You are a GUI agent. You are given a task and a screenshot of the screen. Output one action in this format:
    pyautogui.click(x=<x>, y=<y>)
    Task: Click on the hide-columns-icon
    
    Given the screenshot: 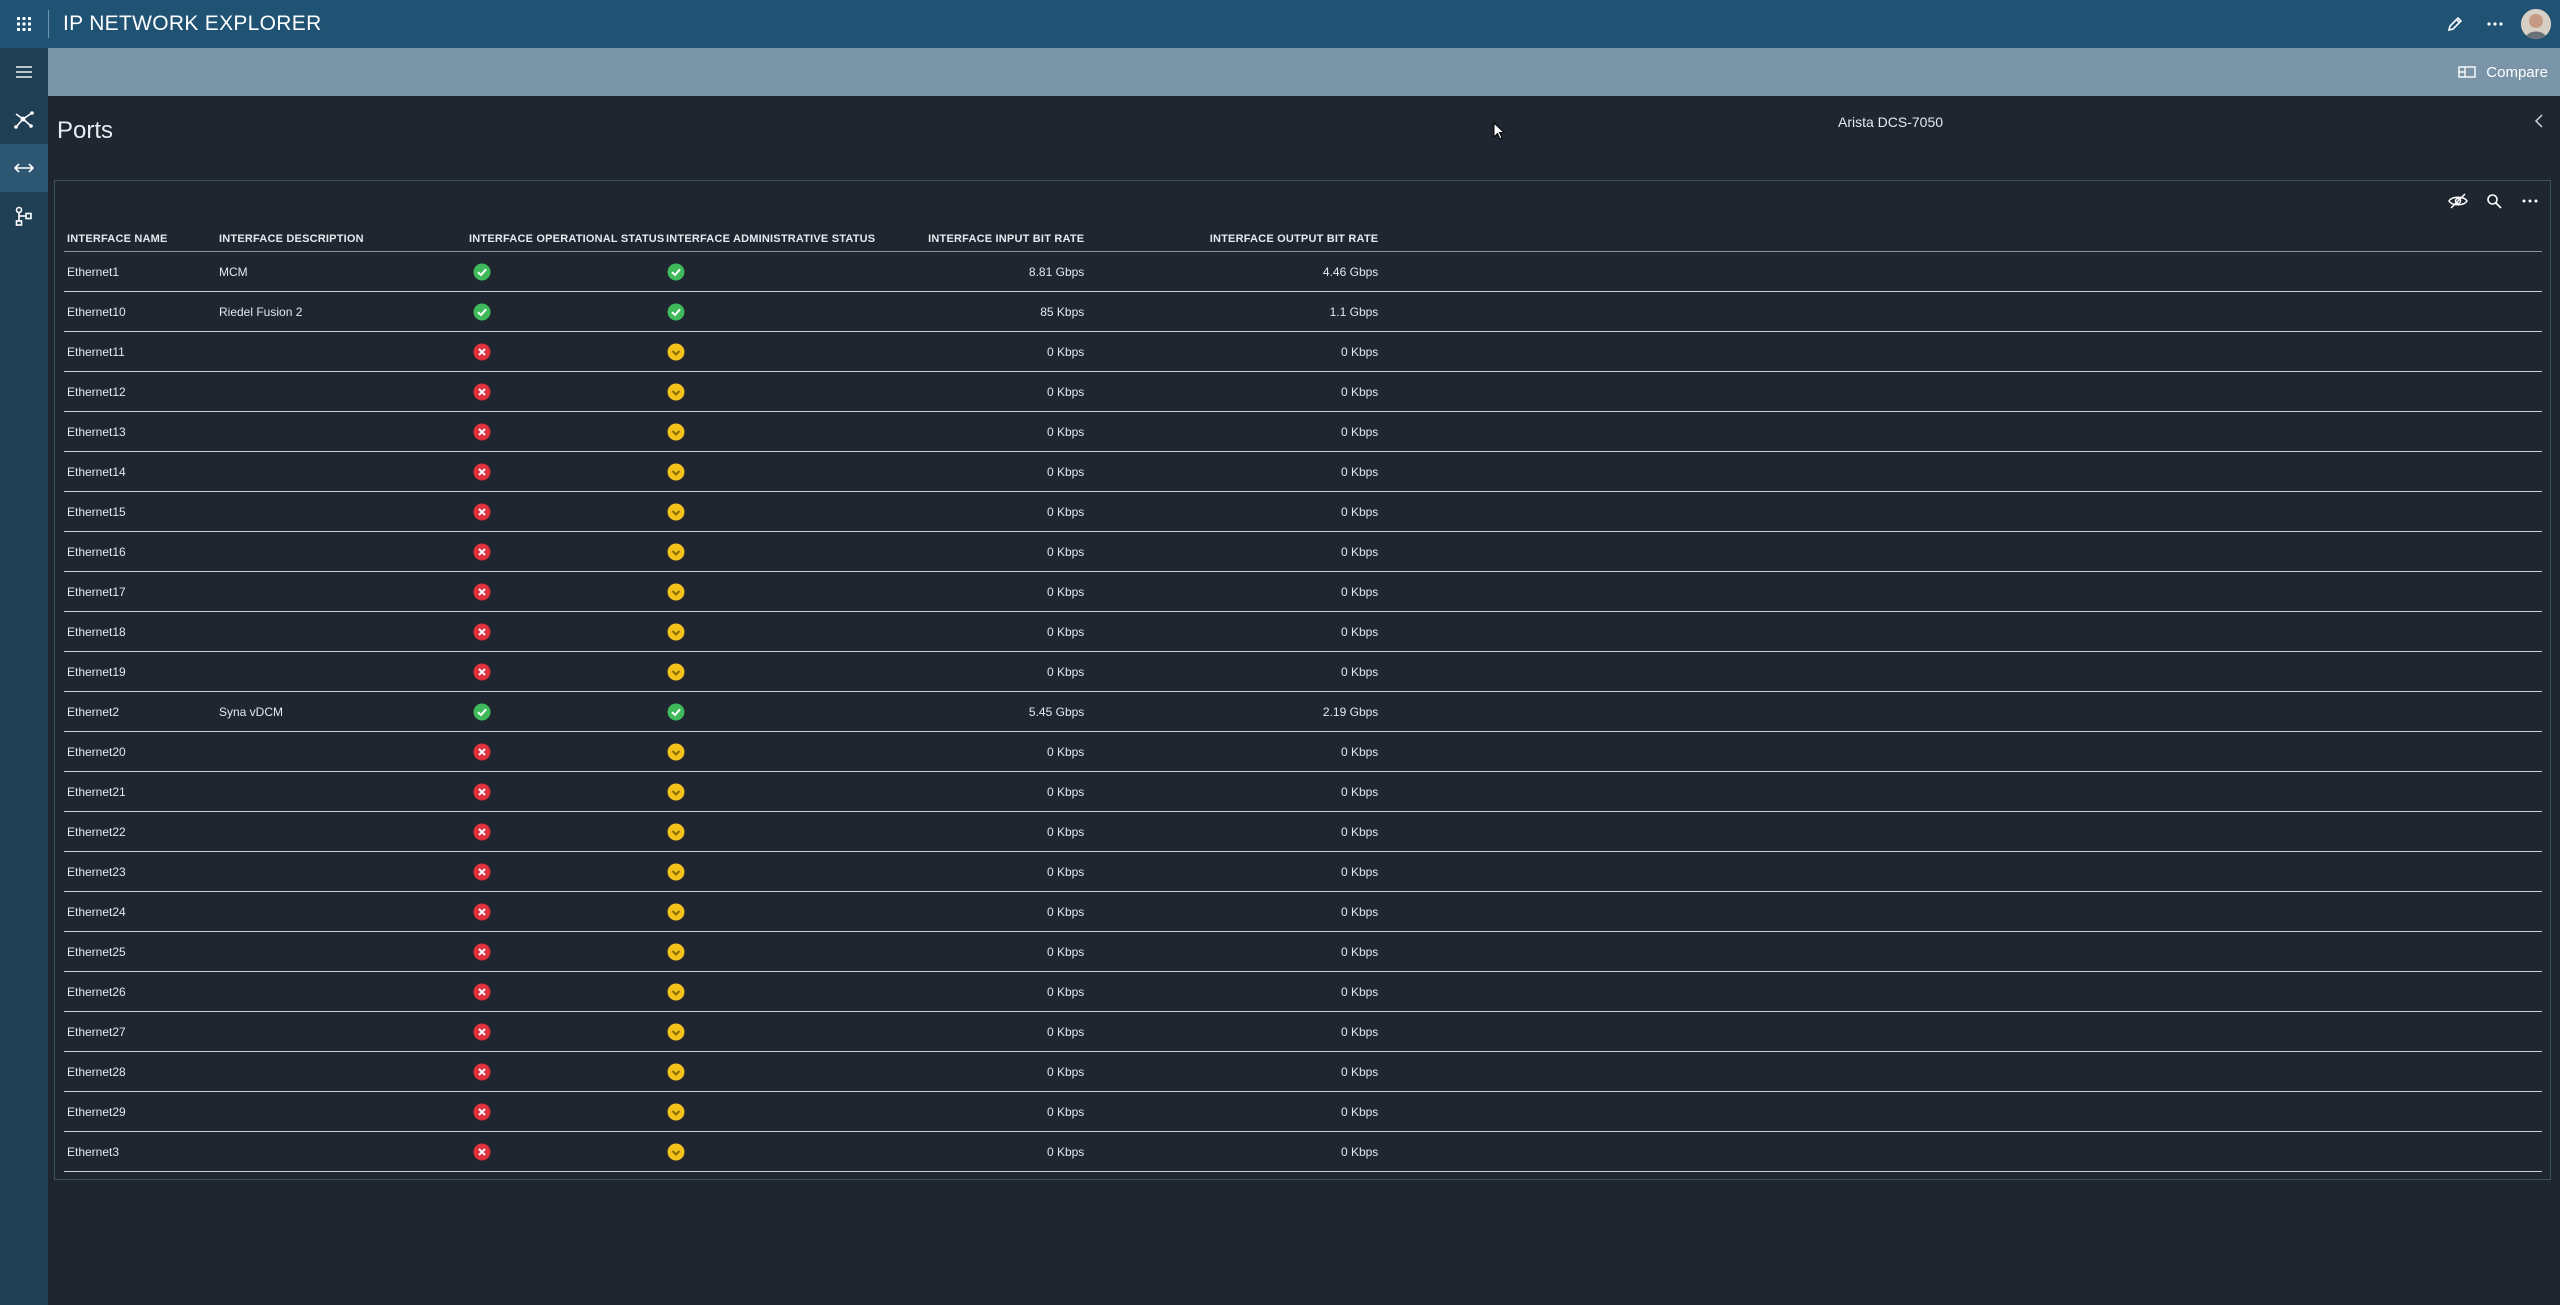 What is the action you would take?
    pyautogui.click(x=2458, y=201)
    